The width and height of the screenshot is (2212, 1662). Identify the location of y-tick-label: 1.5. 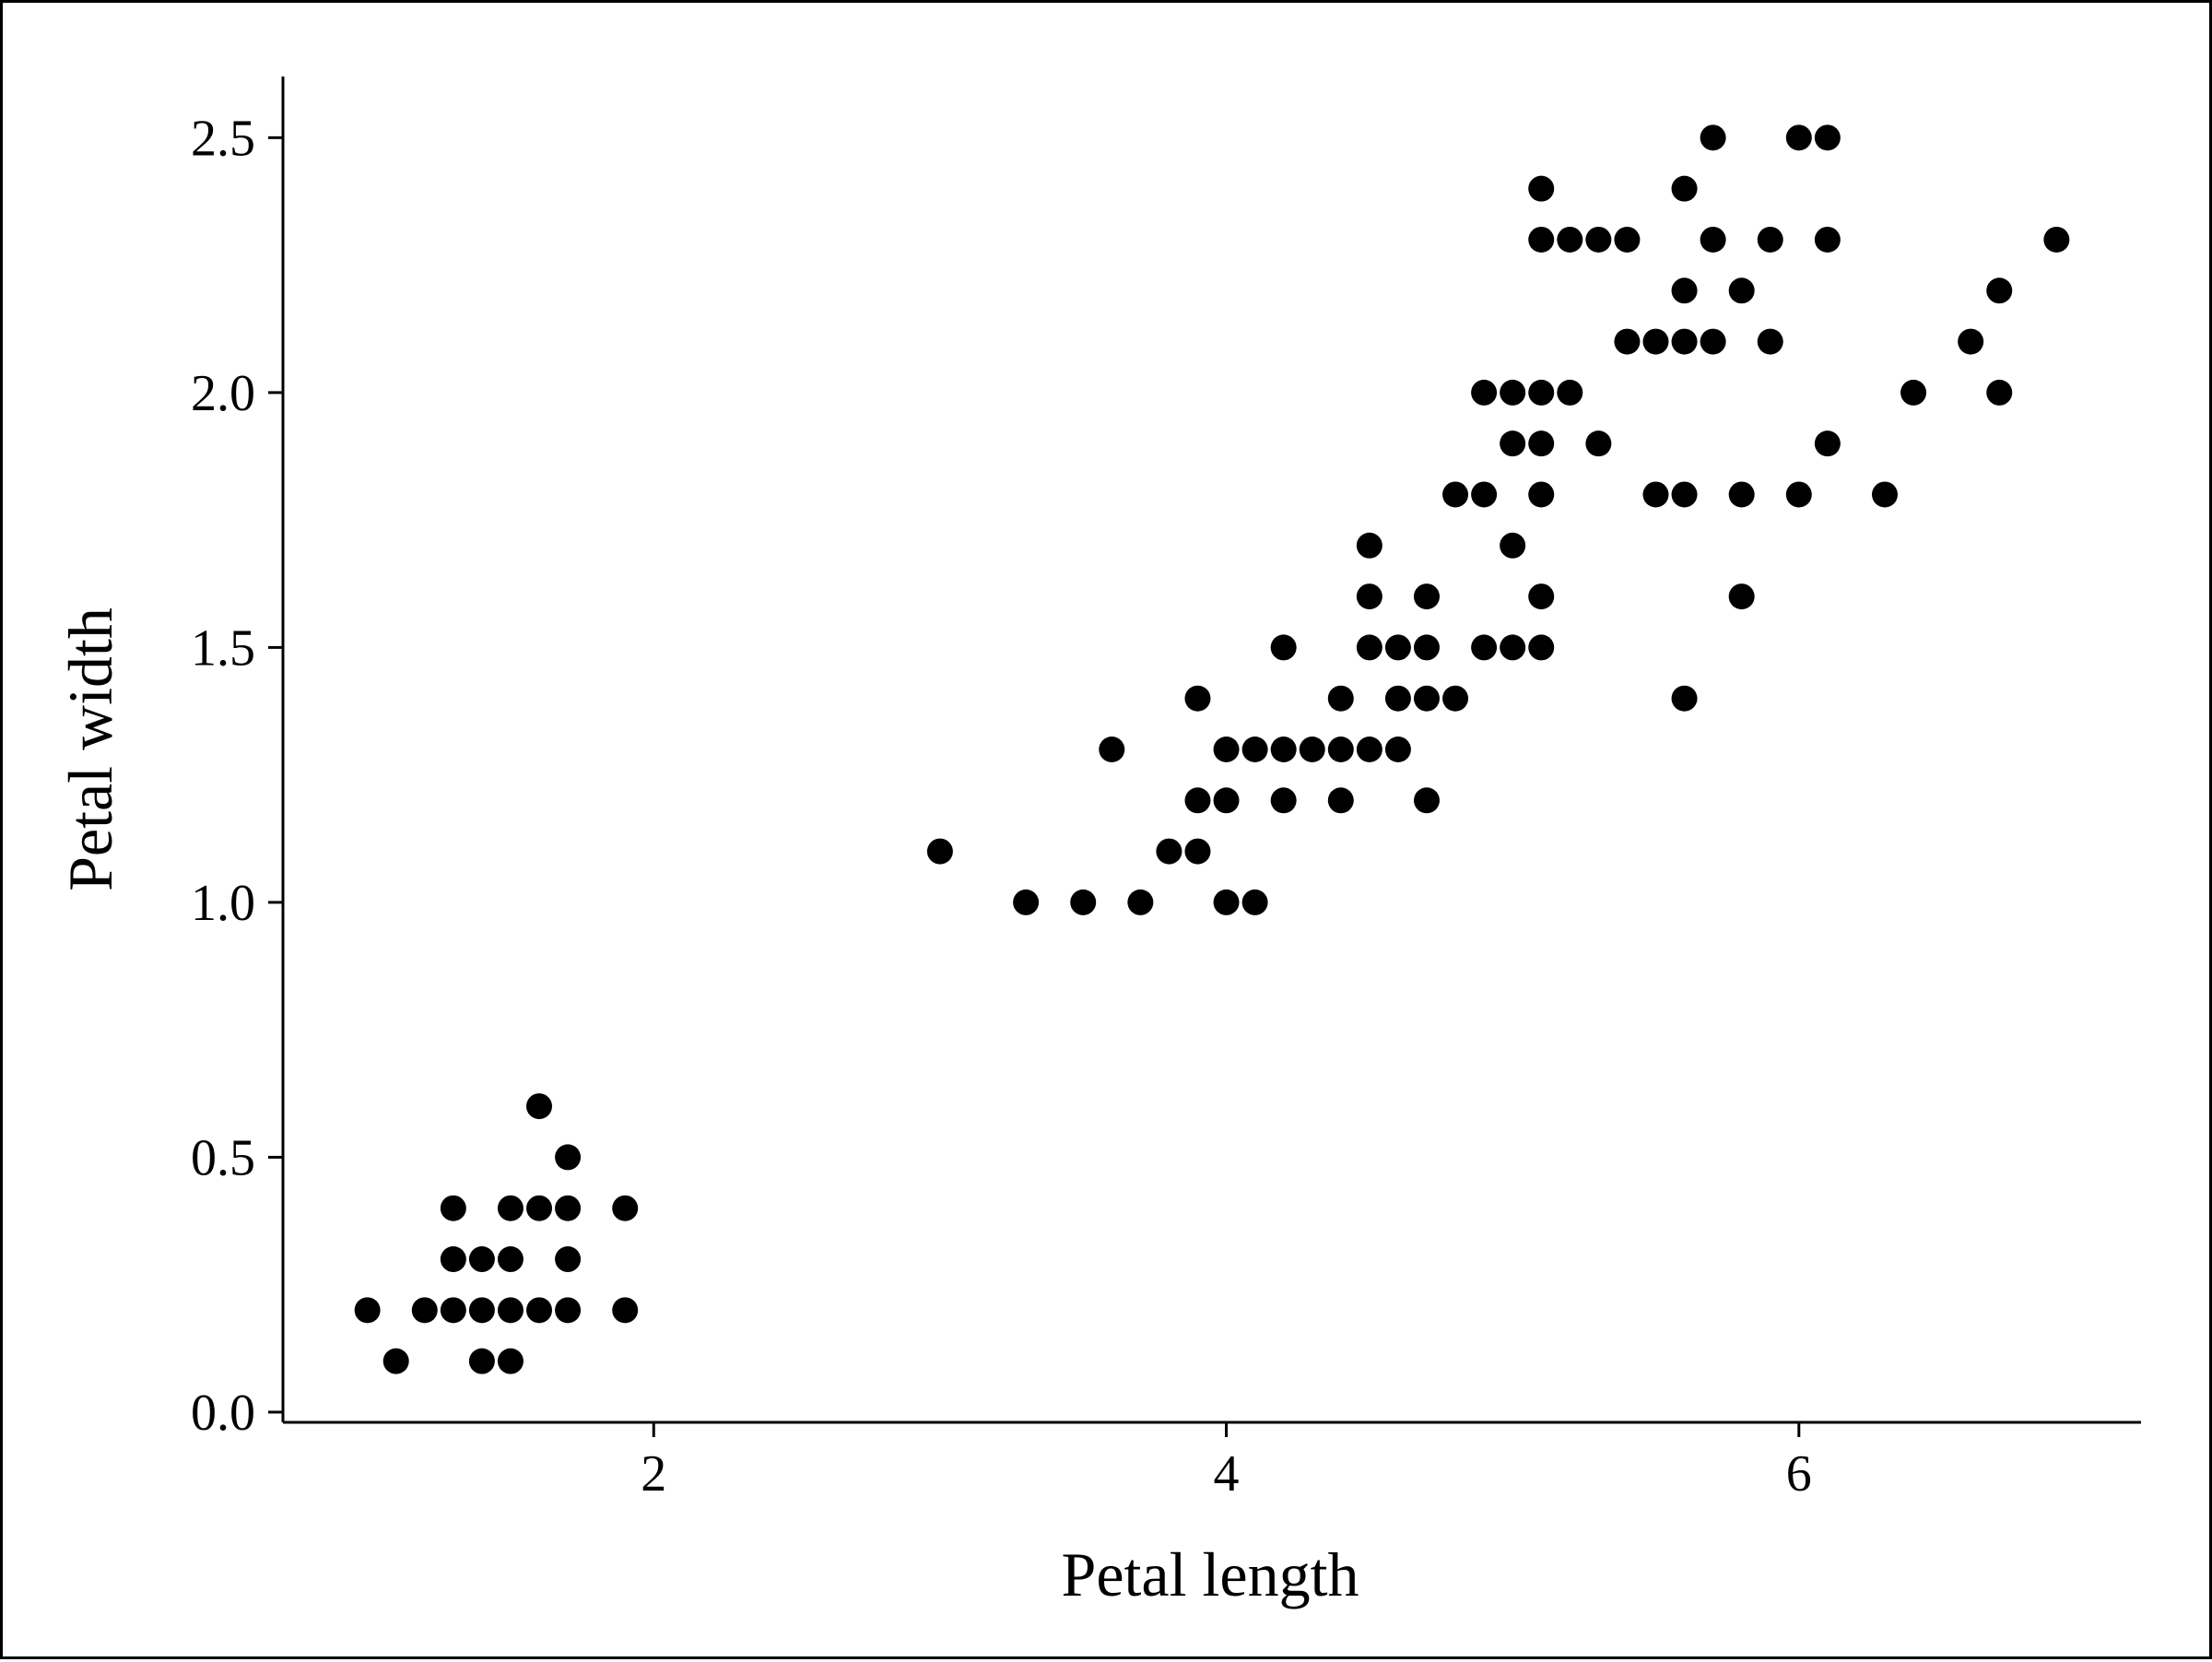
(223, 648).